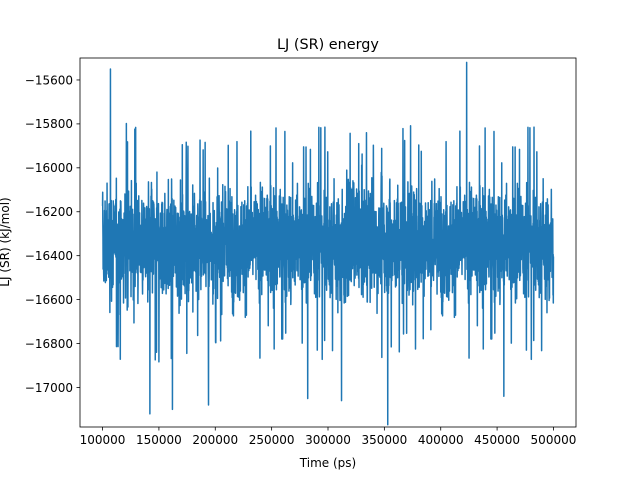 This screenshot has height=480, width=640. What do you see at coordinates (49, 212) in the screenshot?
I see `y-tick-label: −16200` at bounding box center [49, 212].